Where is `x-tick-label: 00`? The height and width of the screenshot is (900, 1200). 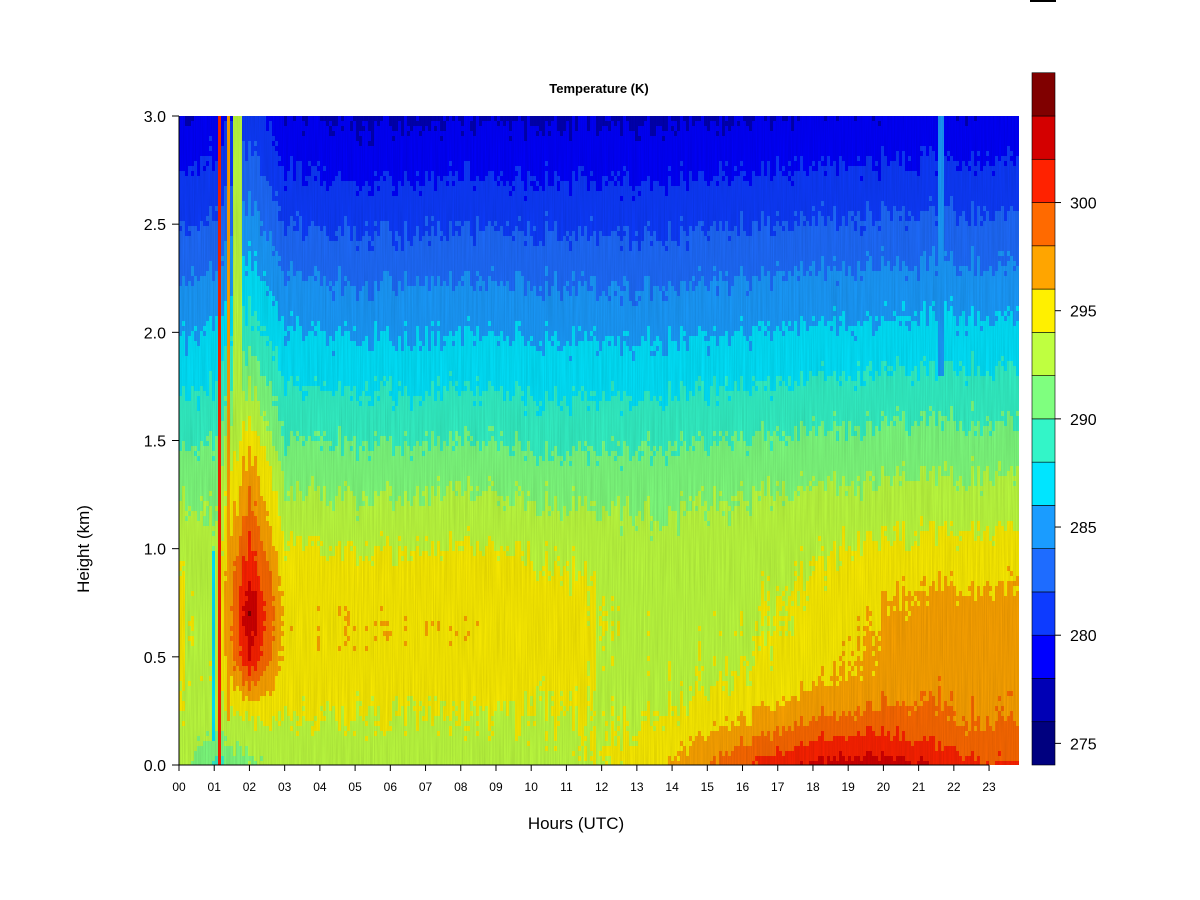 x-tick-label: 00 is located at coordinates (179, 787).